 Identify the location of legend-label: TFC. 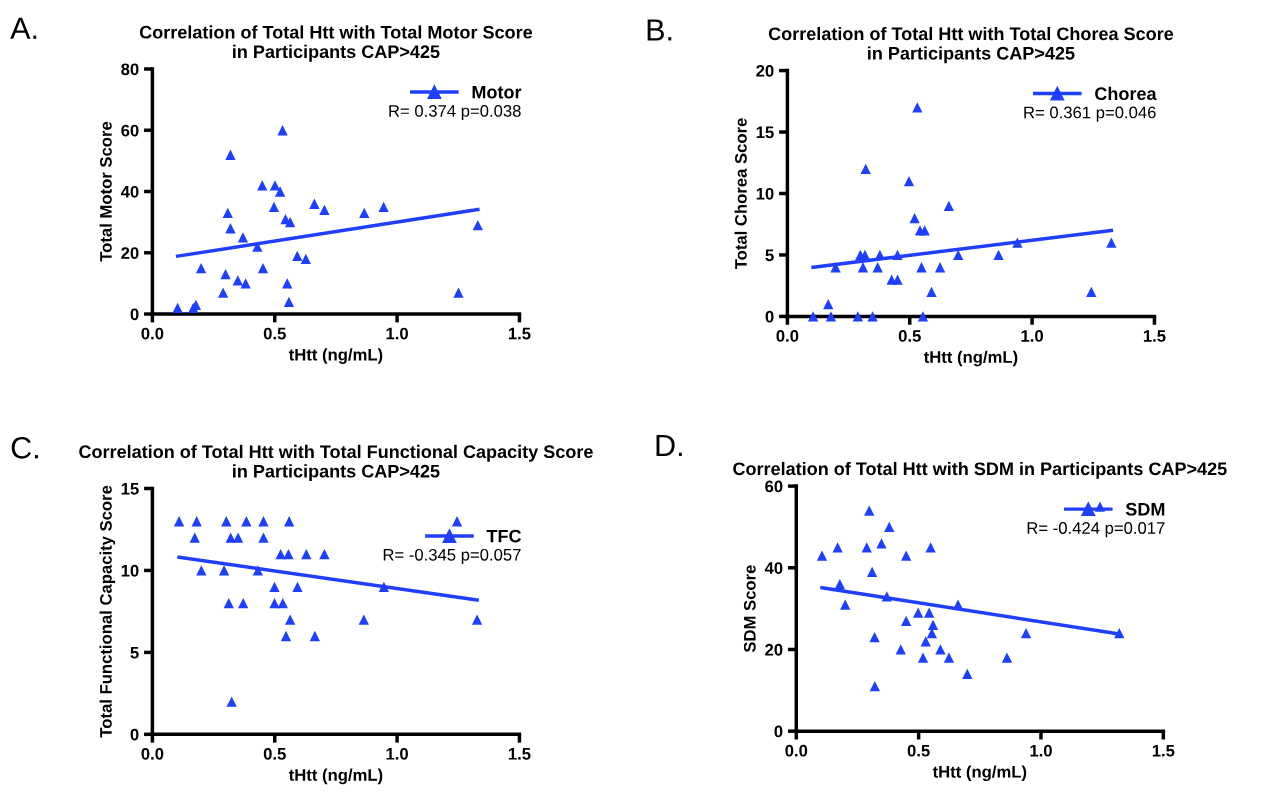
(504, 536).